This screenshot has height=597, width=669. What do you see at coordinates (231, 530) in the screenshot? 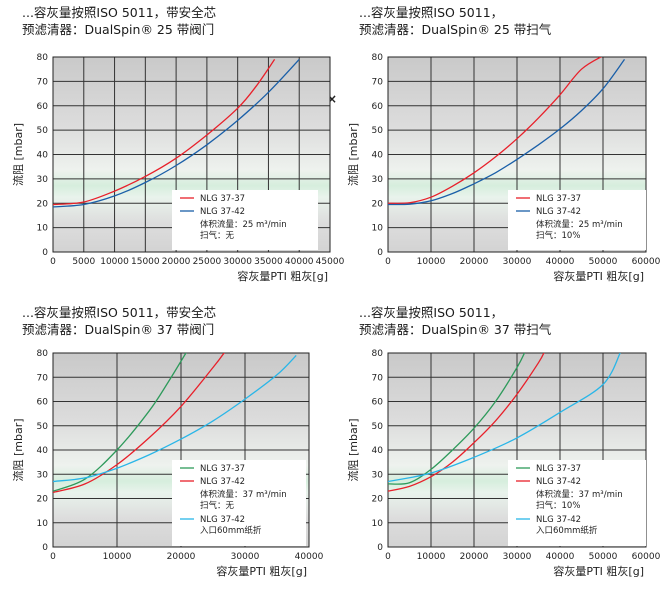
I see `legend-note: 入口60mm纸折` at bounding box center [231, 530].